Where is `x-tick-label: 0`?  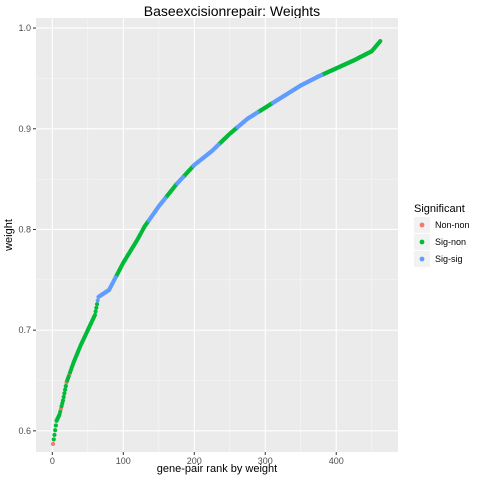
x-tick-label: 0 is located at coordinates (52, 461).